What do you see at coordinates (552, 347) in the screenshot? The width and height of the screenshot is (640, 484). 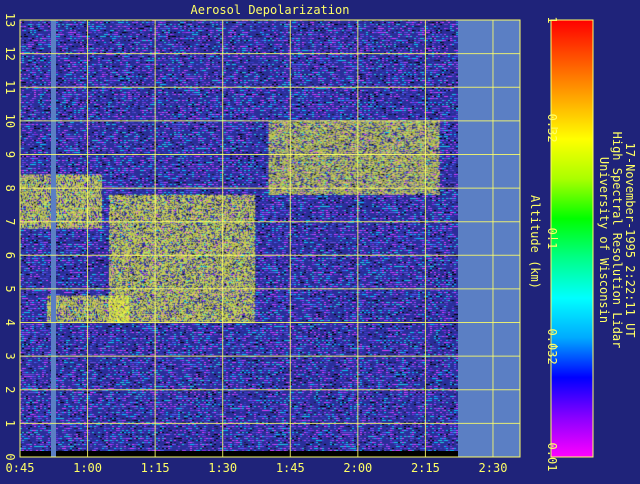 I see `colorbar-tick-label: 0.032` at bounding box center [552, 347].